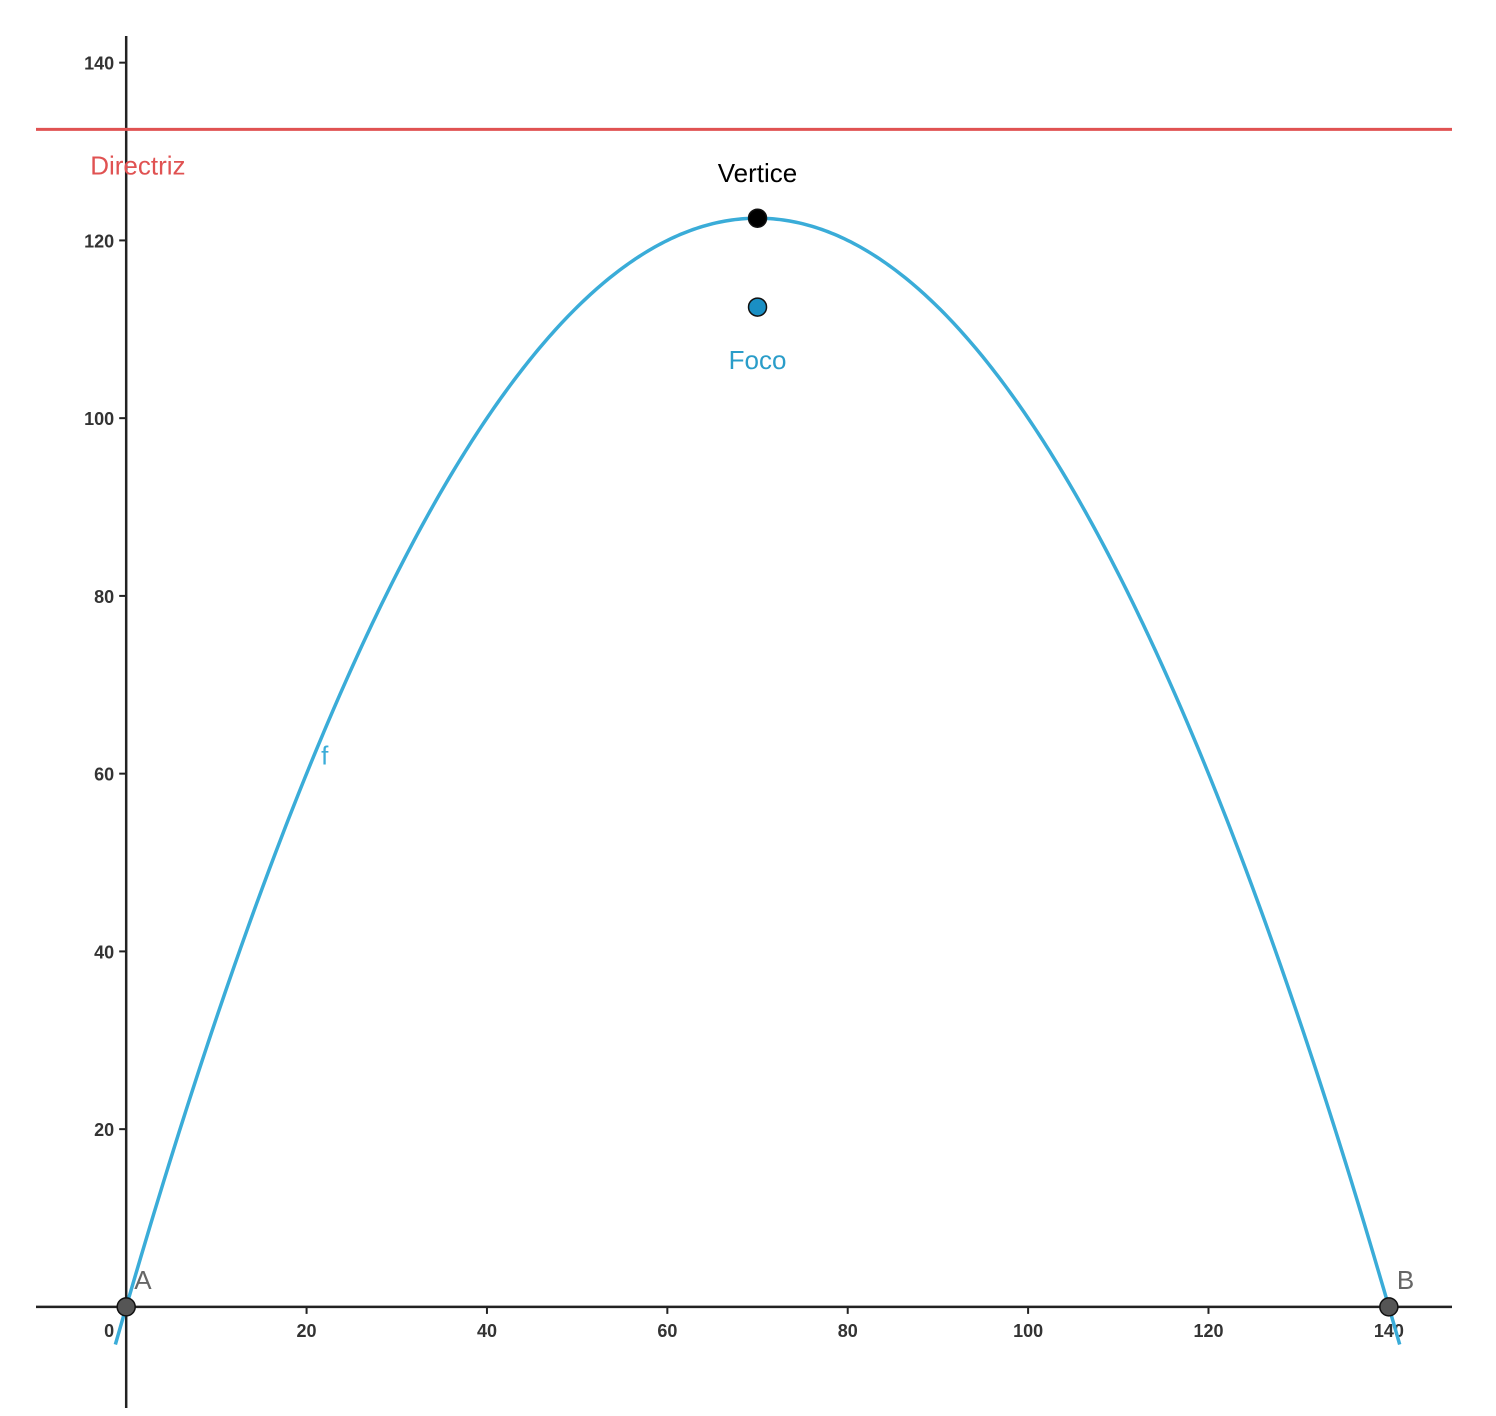 The height and width of the screenshot is (1416, 1496). Describe the element at coordinates (99, 419) in the screenshot. I see `y-tick-label: 100` at that location.